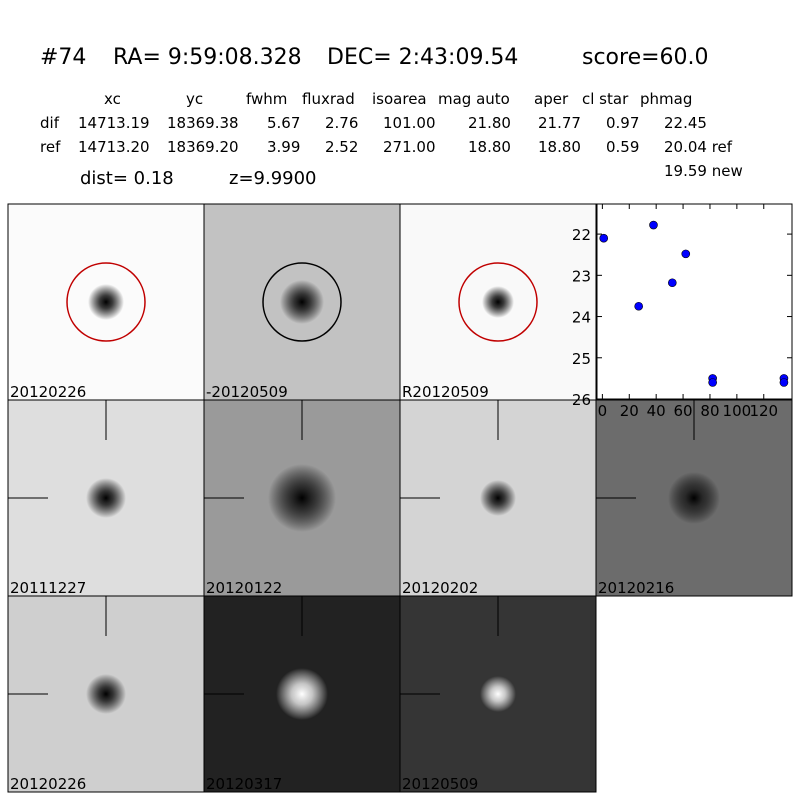  What do you see at coordinates (581, 318) in the screenshot?
I see `y-tick-label: 24` at bounding box center [581, 318].